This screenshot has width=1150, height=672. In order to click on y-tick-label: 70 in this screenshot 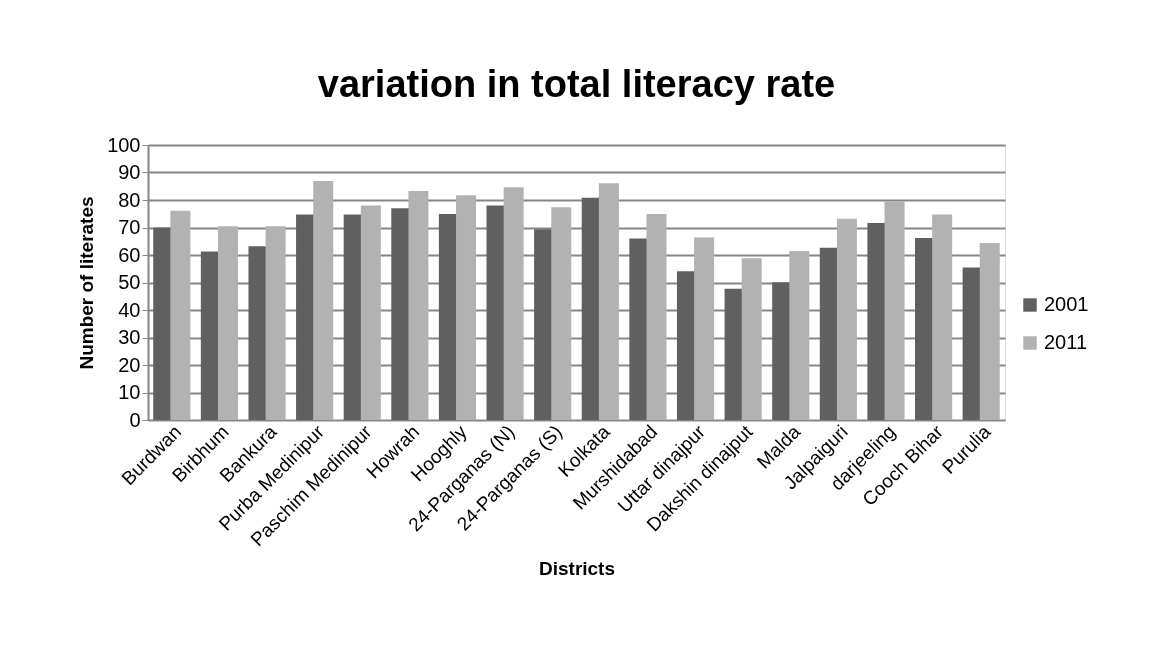, I will do `click(129, 227)`.